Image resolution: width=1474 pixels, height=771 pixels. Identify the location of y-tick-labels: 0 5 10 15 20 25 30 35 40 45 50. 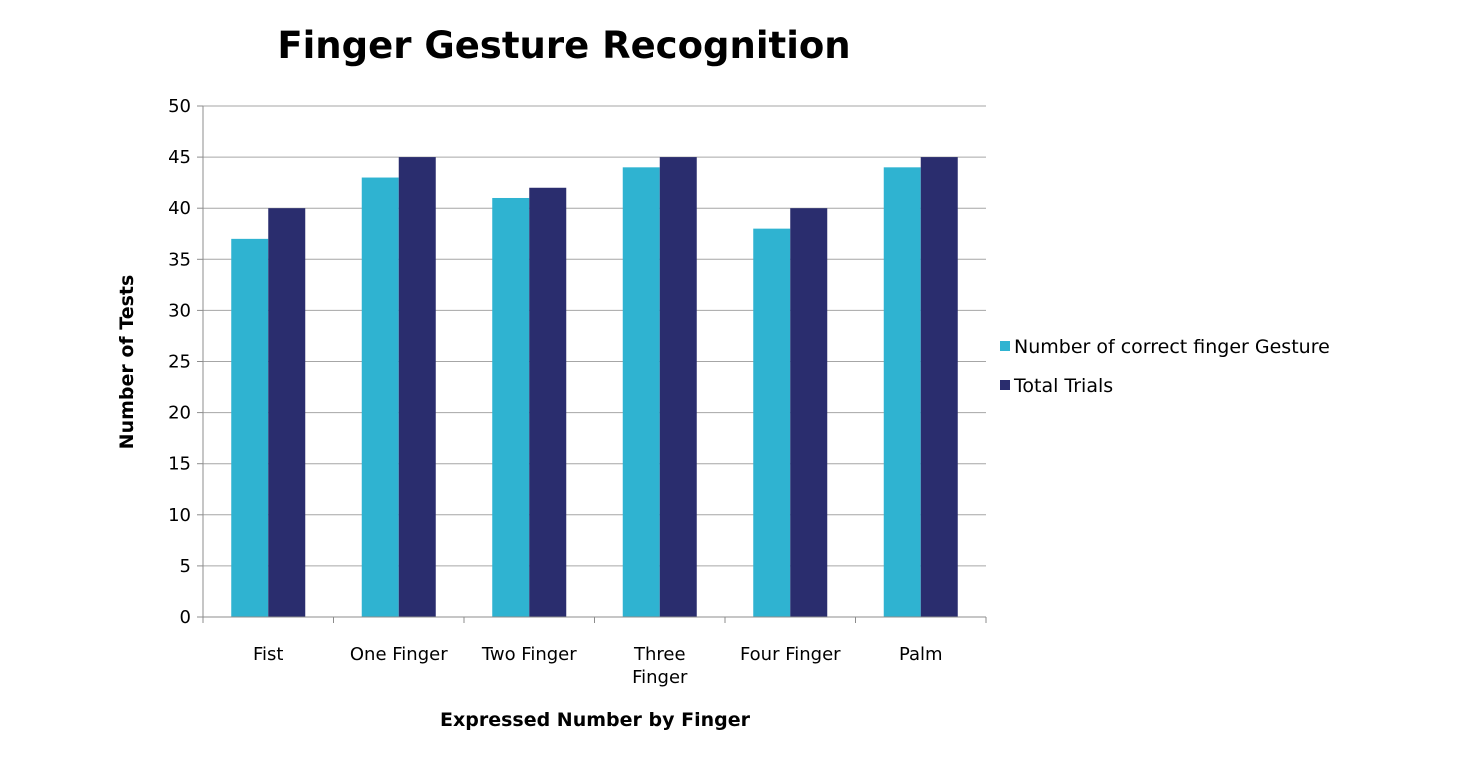
(179, 362).